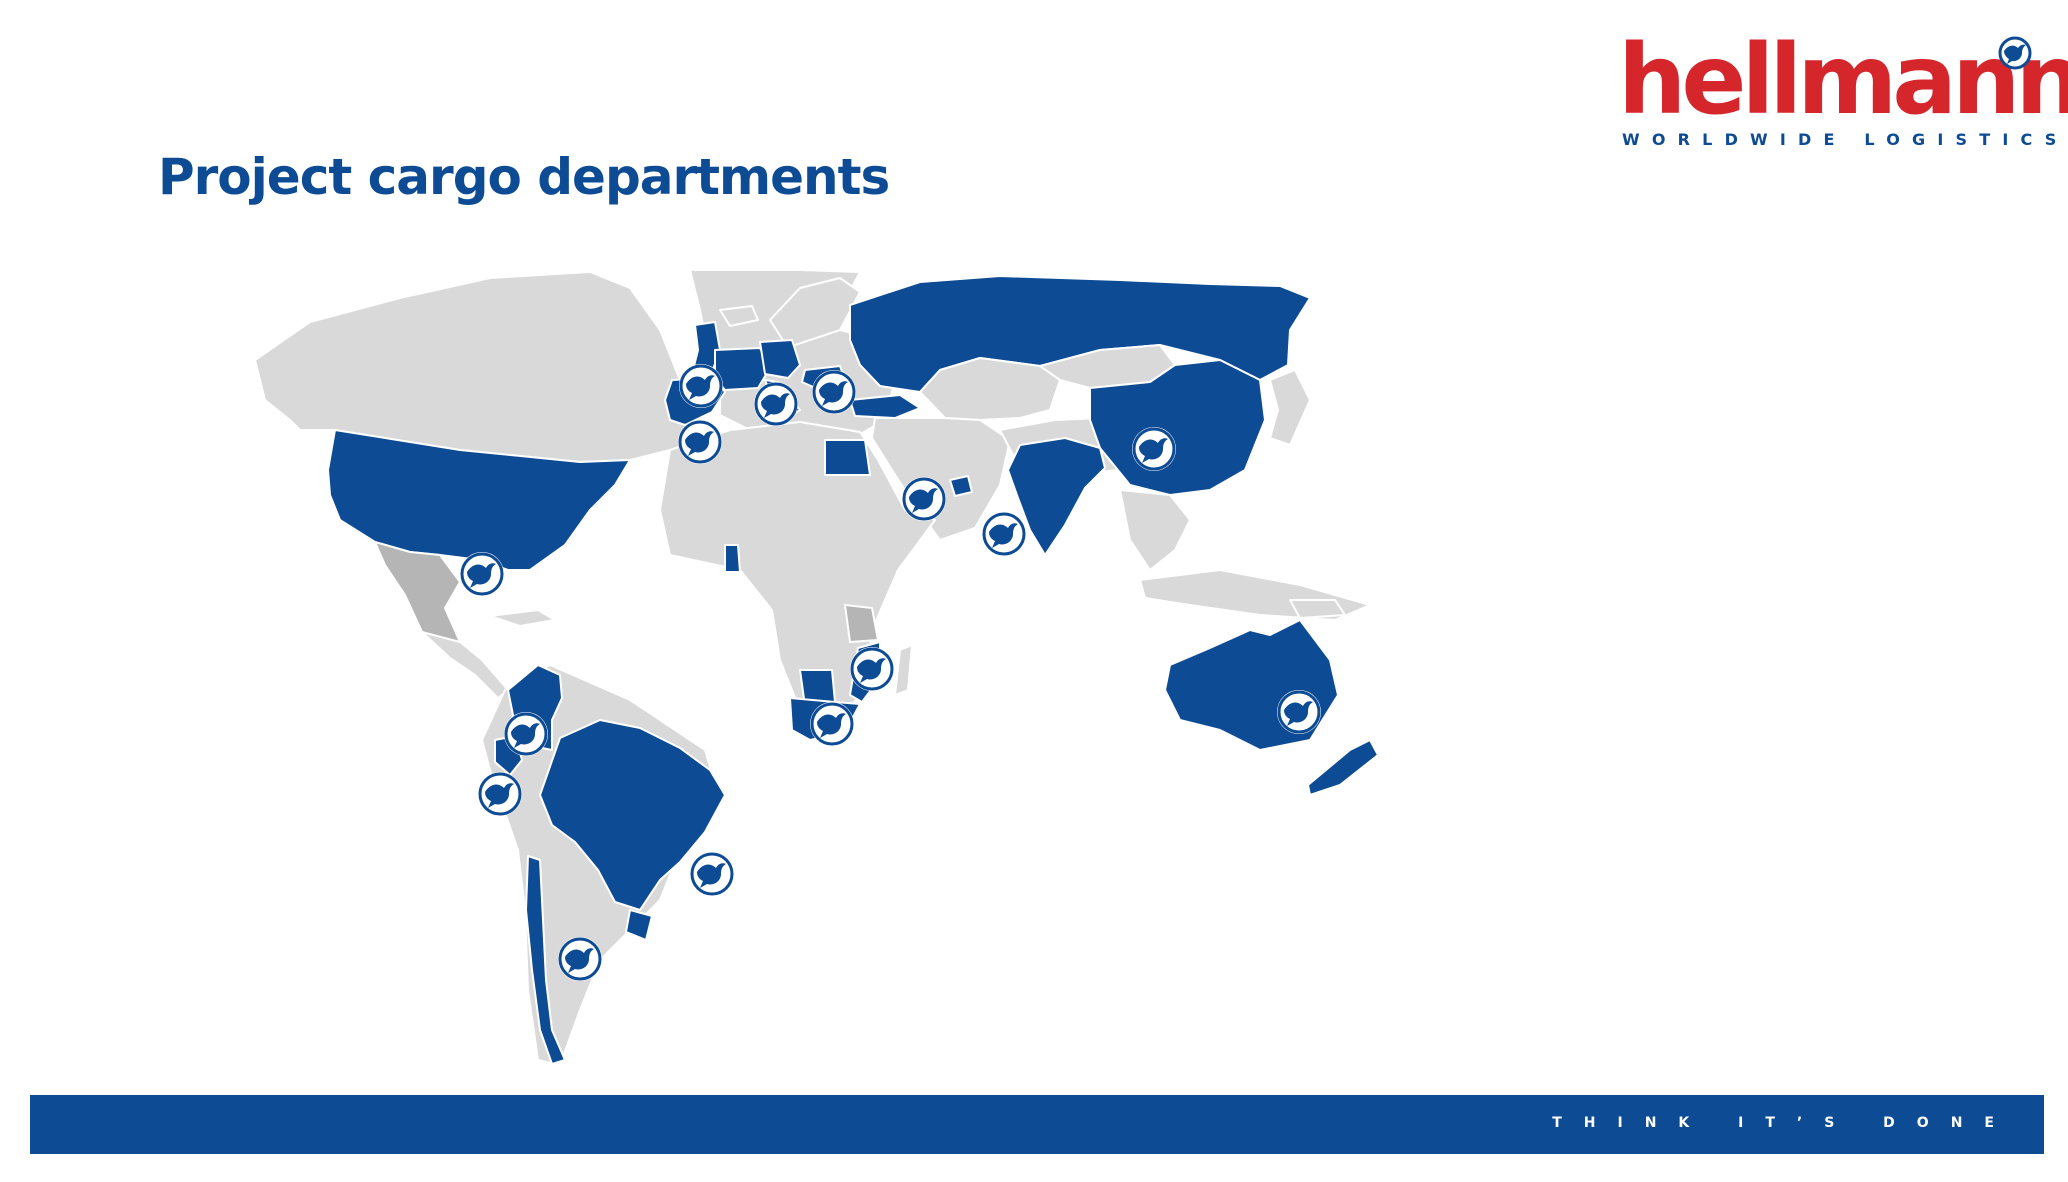  What do you see at coordinates (580, 959) in the screenshot?
I see `marker-chile` at bounding box center [580, 959].